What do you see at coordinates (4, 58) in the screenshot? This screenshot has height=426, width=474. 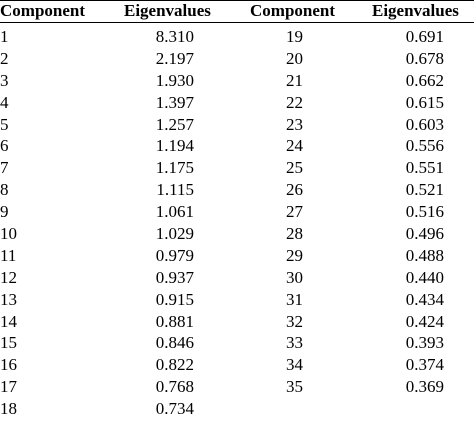 I see `component-cell: 2` at bounding box center [4, 58].